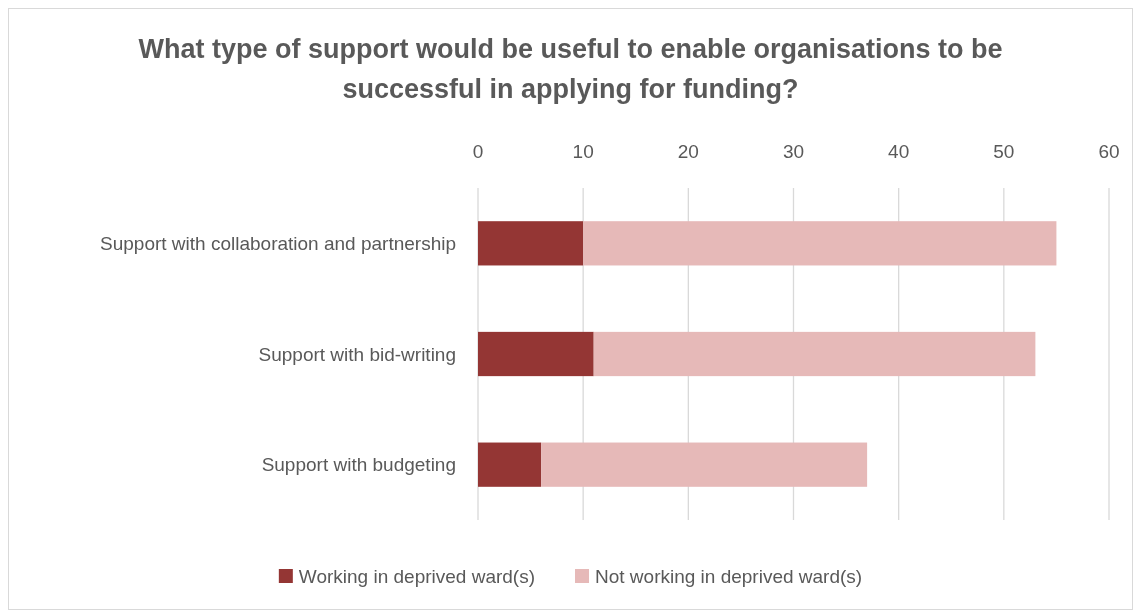 The image size is (1133, 610). What do you see at coordinates (583, 151) in the screenshot?
I see `x-tick-label: 10` at bounding box center [583, 151].